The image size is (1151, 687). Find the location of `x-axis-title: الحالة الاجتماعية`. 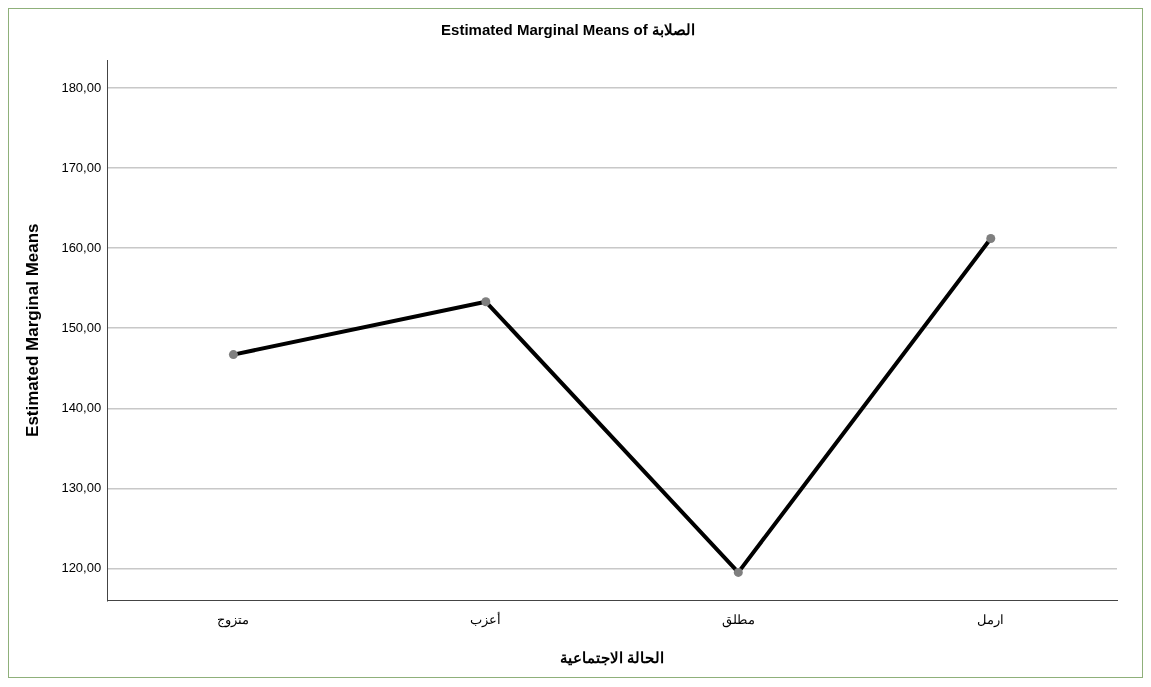

x-axis-title: الحالة الاجتماعية is located at coordinates (612, 658).